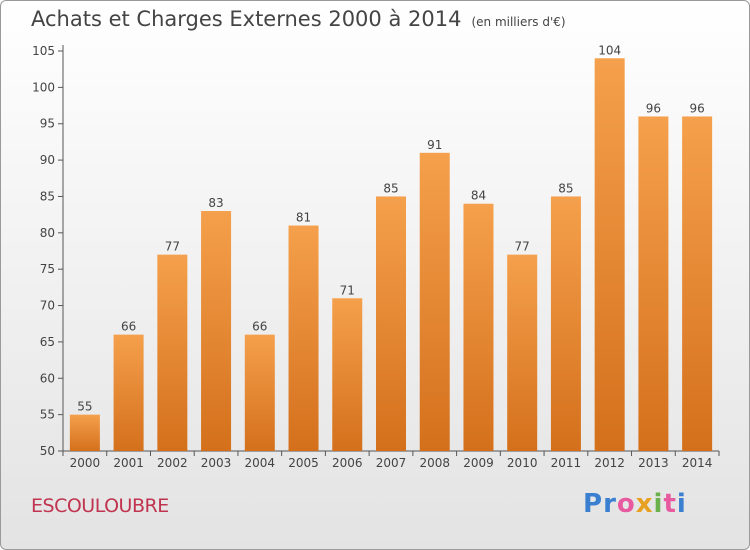  Describe the element at coordinates (670, 504) in the screenshot. I see `logo-letter: t` at that location.